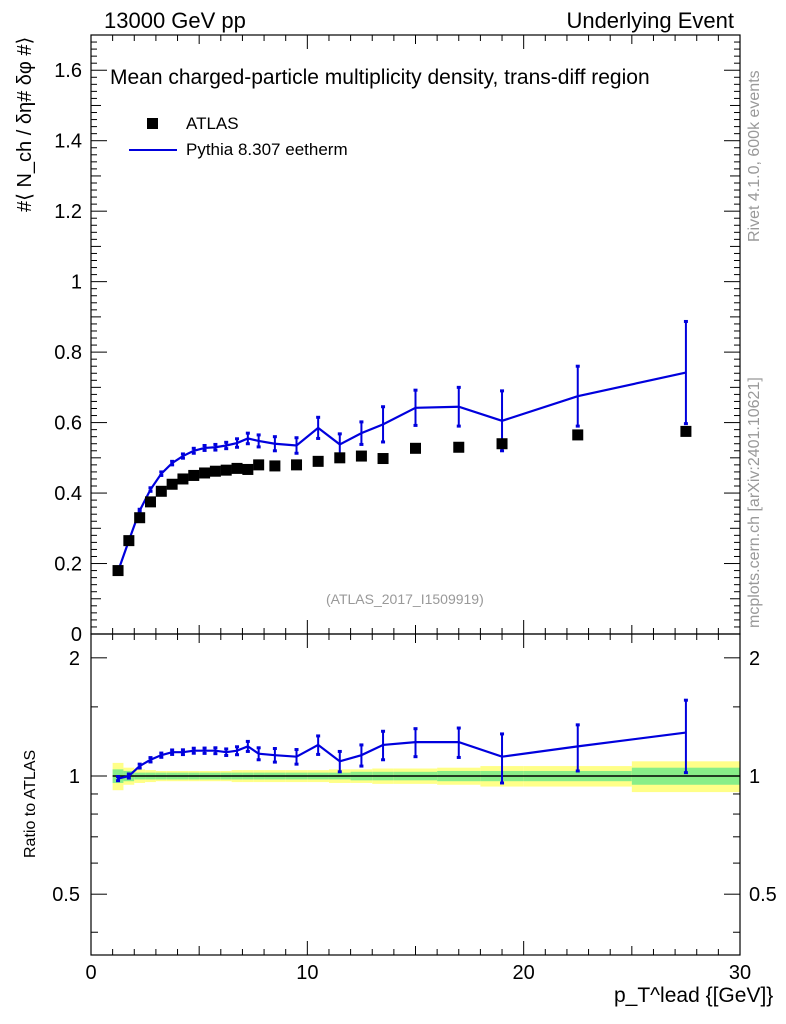  What do you see at coordinates (763, 895) in the screenshot?
I see `ratio-y-tick-label-right: 0.5` at bounding box center [763, 895].